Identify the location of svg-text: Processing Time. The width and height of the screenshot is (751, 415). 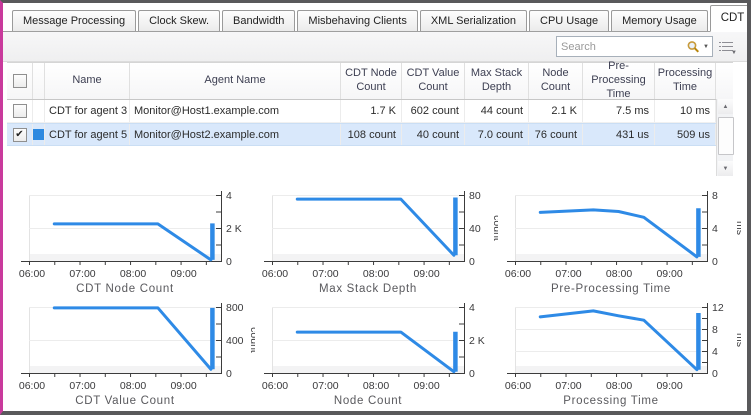
(611, 401).